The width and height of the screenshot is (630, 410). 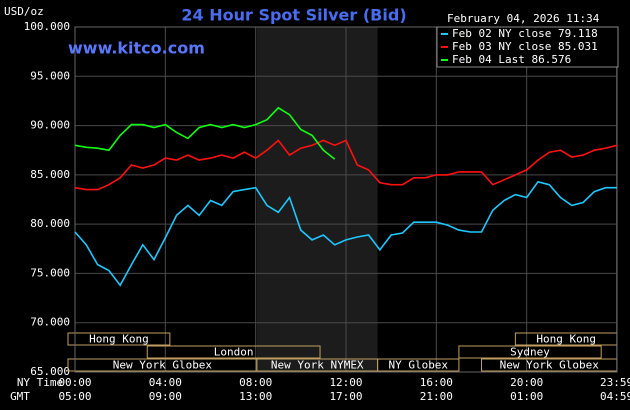 I want to click on x-gmt-label: 21:00, so click(x=436, y=396).